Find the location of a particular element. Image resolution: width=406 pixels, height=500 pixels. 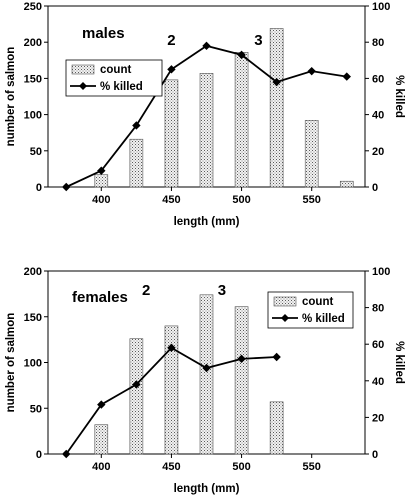

panel-label: males is located at coordinates (103, 33).